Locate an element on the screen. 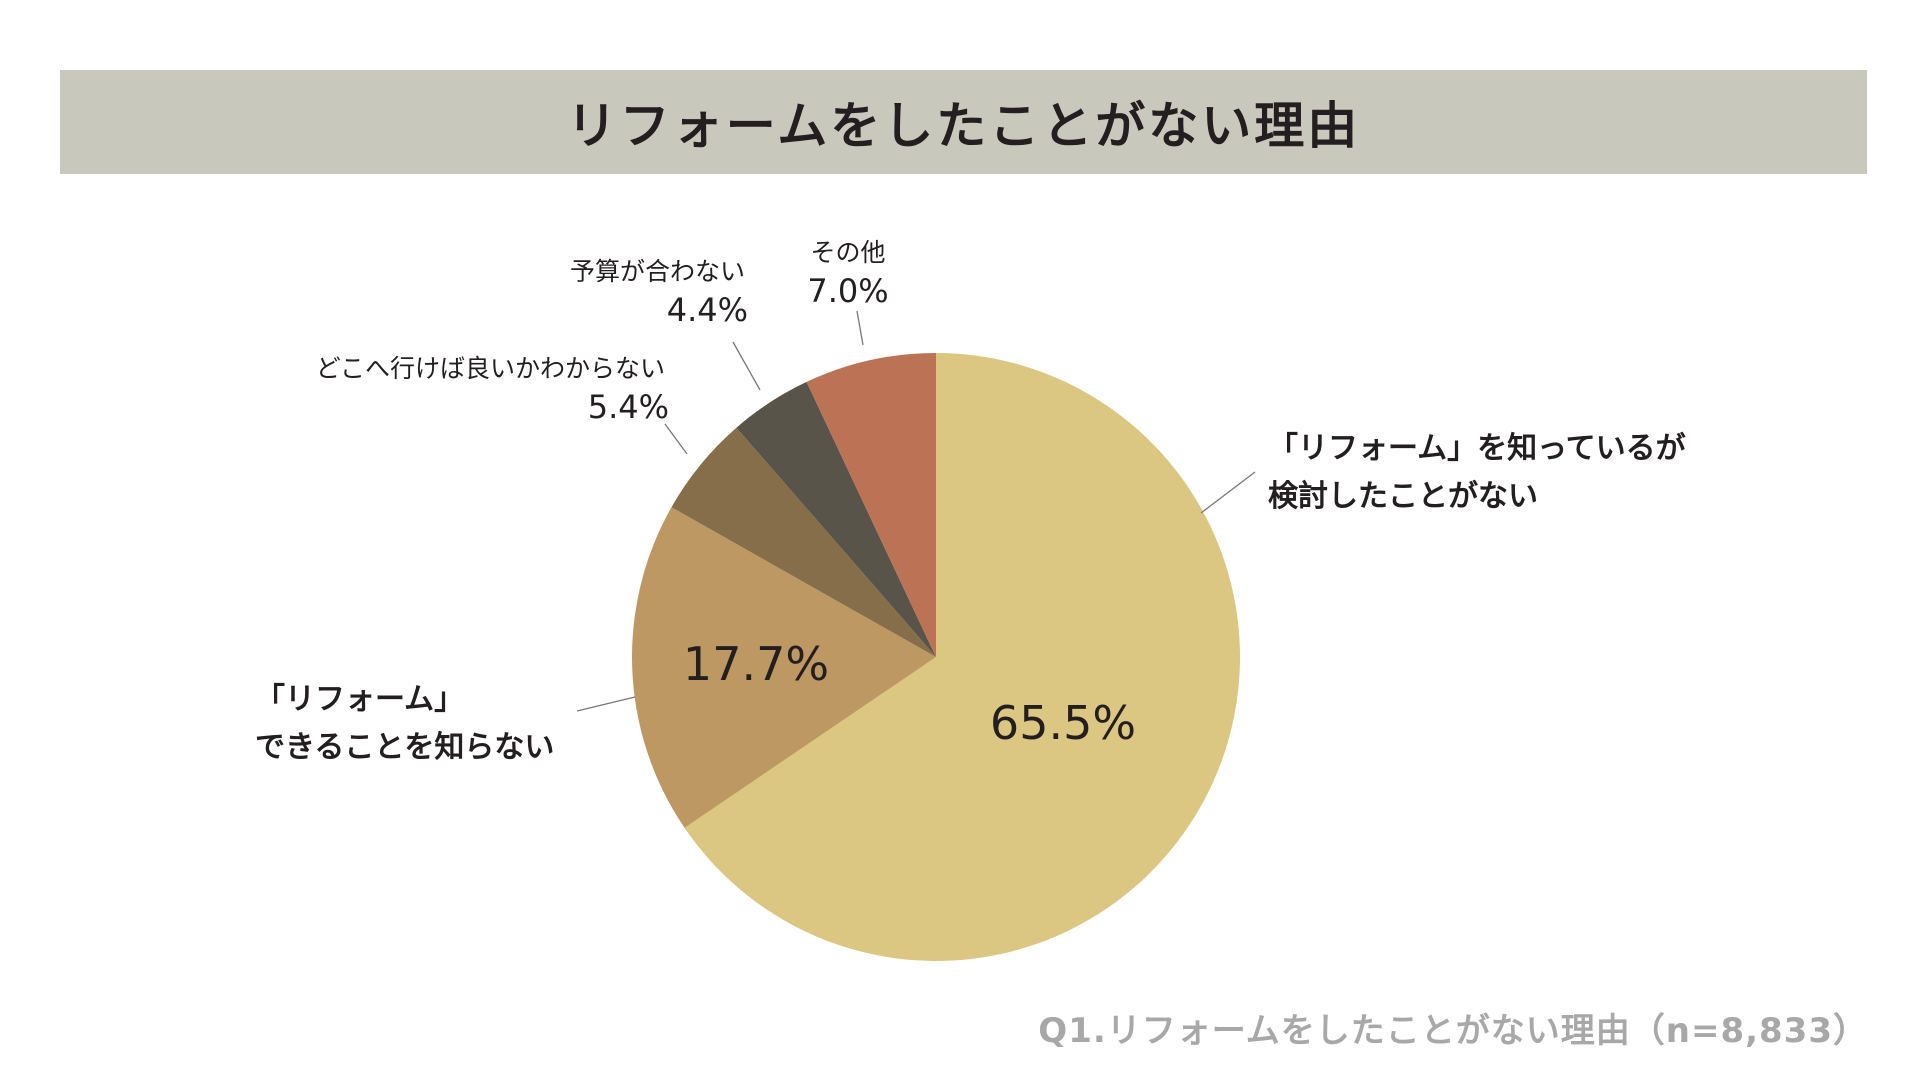 This screenshot has height=1080, width=1920. title-band: リフォームをしたことがない理由 is located at coordinates (963, 122).